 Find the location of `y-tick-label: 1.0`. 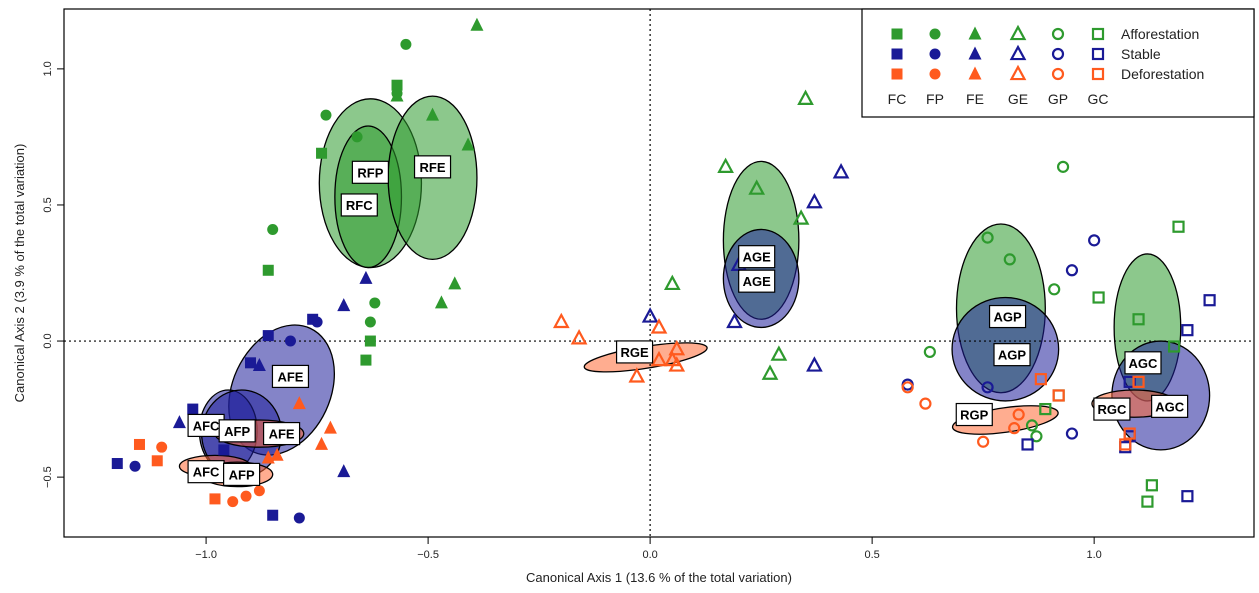

y-tick-label: 1.0 is located at coordinates (48, 68).